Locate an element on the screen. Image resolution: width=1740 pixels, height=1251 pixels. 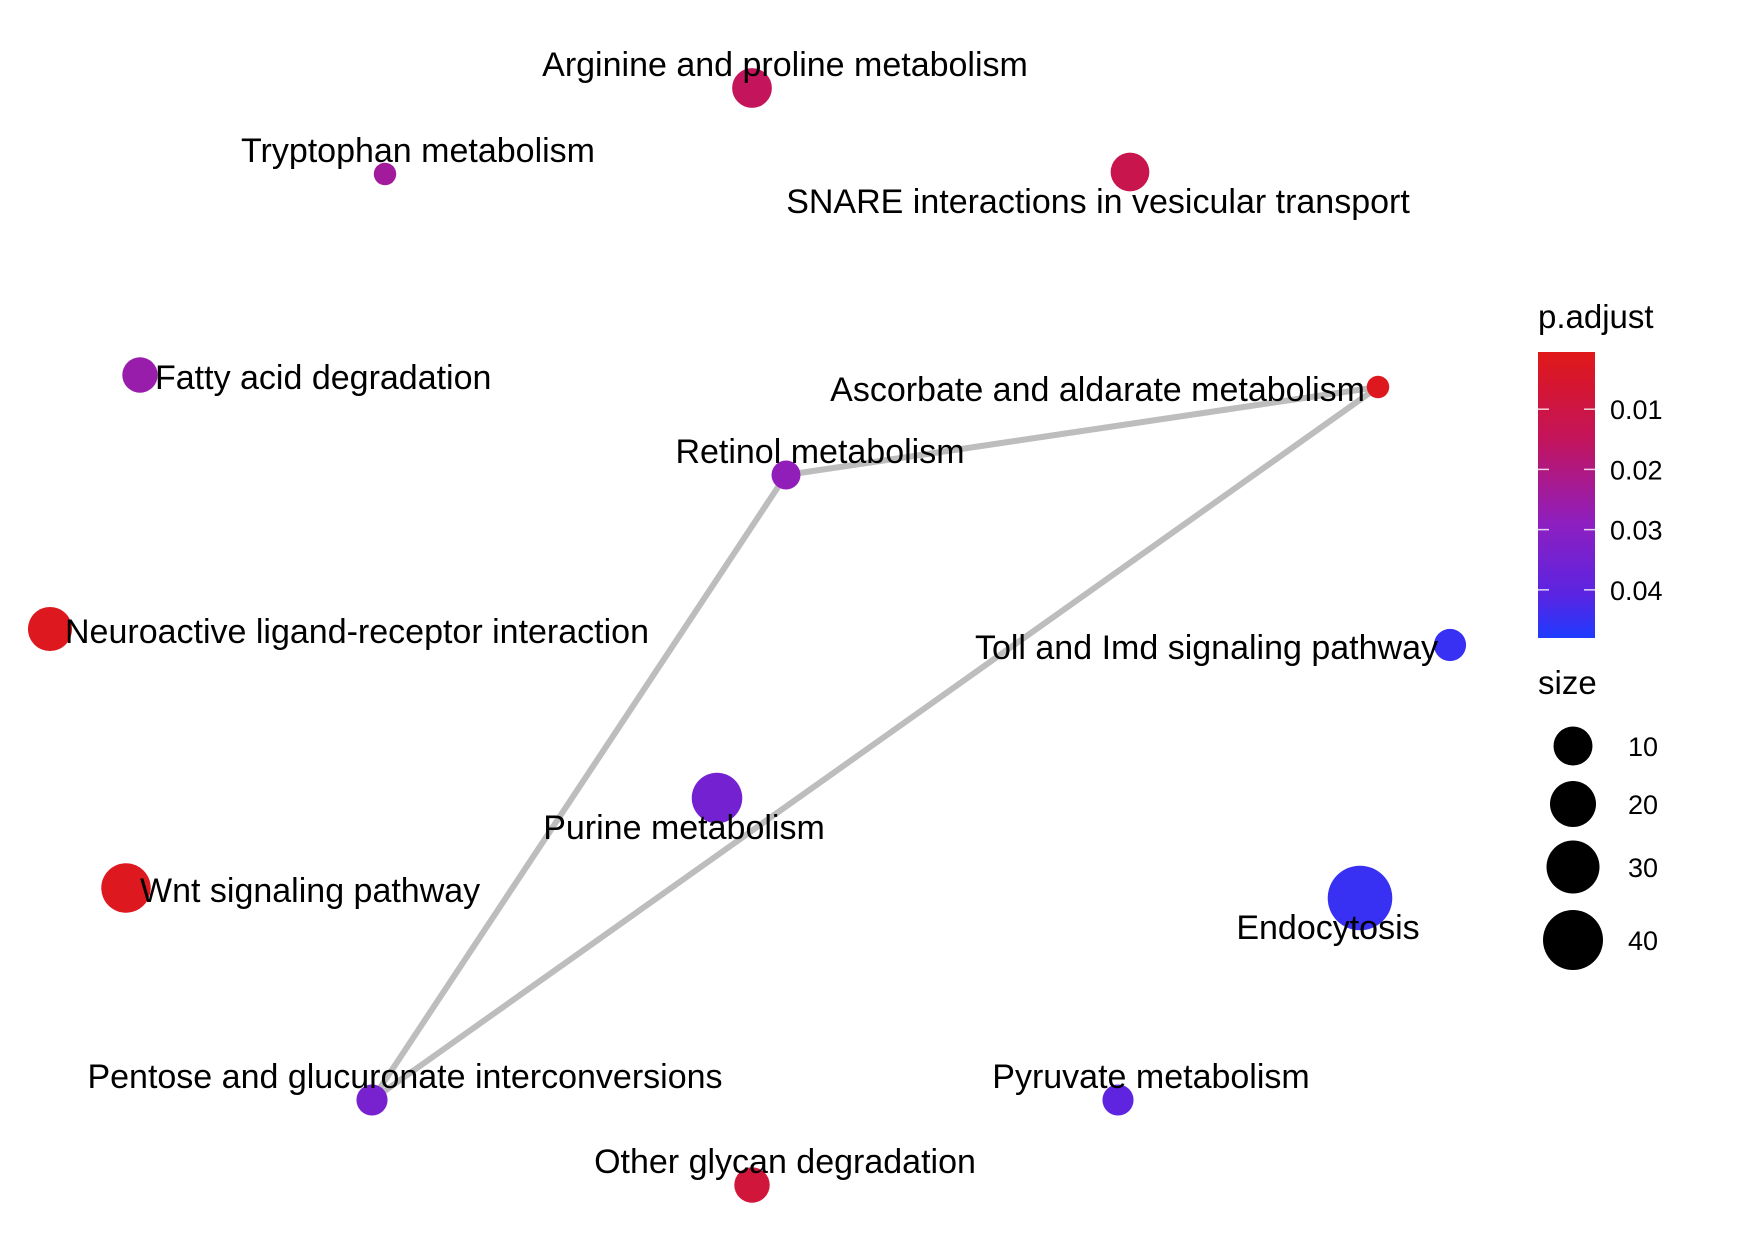
color-bar-tick-label: 0.04 is located at coordinates (1636, 591).